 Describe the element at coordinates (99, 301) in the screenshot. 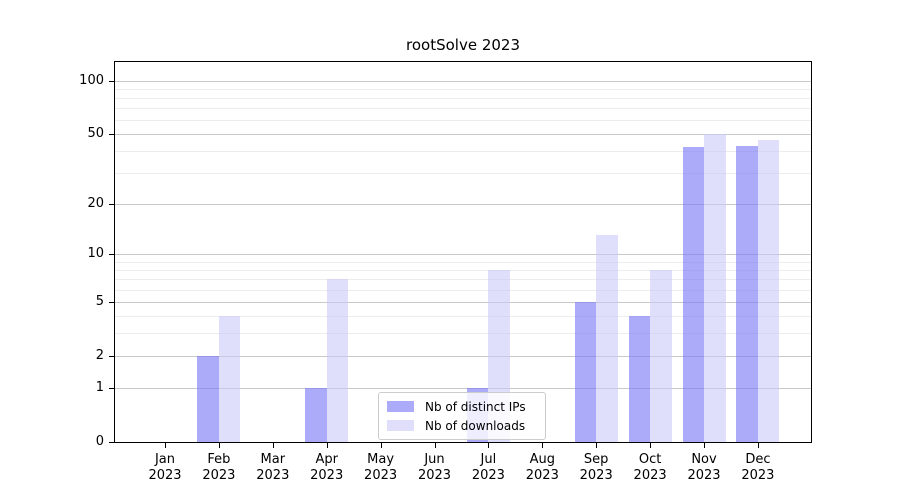

I see `y-tick-label: 5` at that location.